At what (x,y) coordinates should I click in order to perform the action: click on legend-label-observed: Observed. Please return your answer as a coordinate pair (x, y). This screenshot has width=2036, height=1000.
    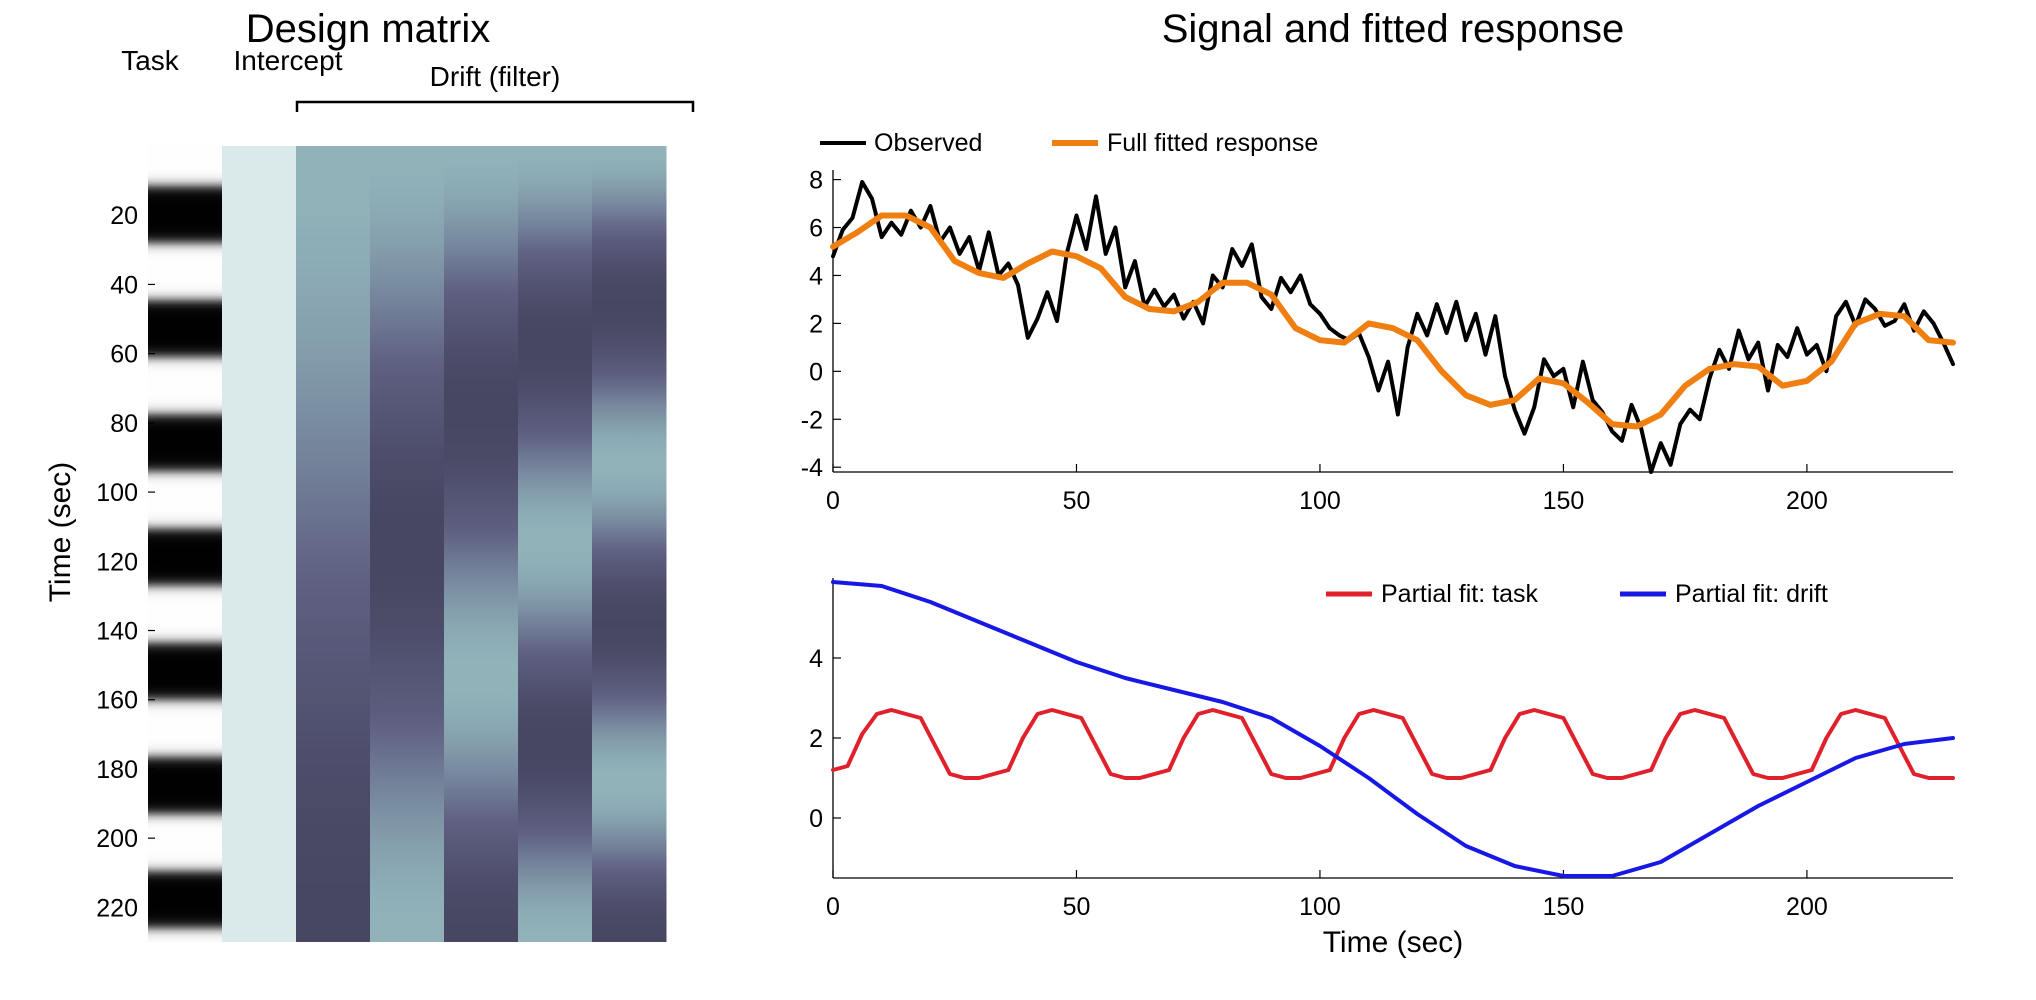
    Looking at the image, I should click on (928, 143).